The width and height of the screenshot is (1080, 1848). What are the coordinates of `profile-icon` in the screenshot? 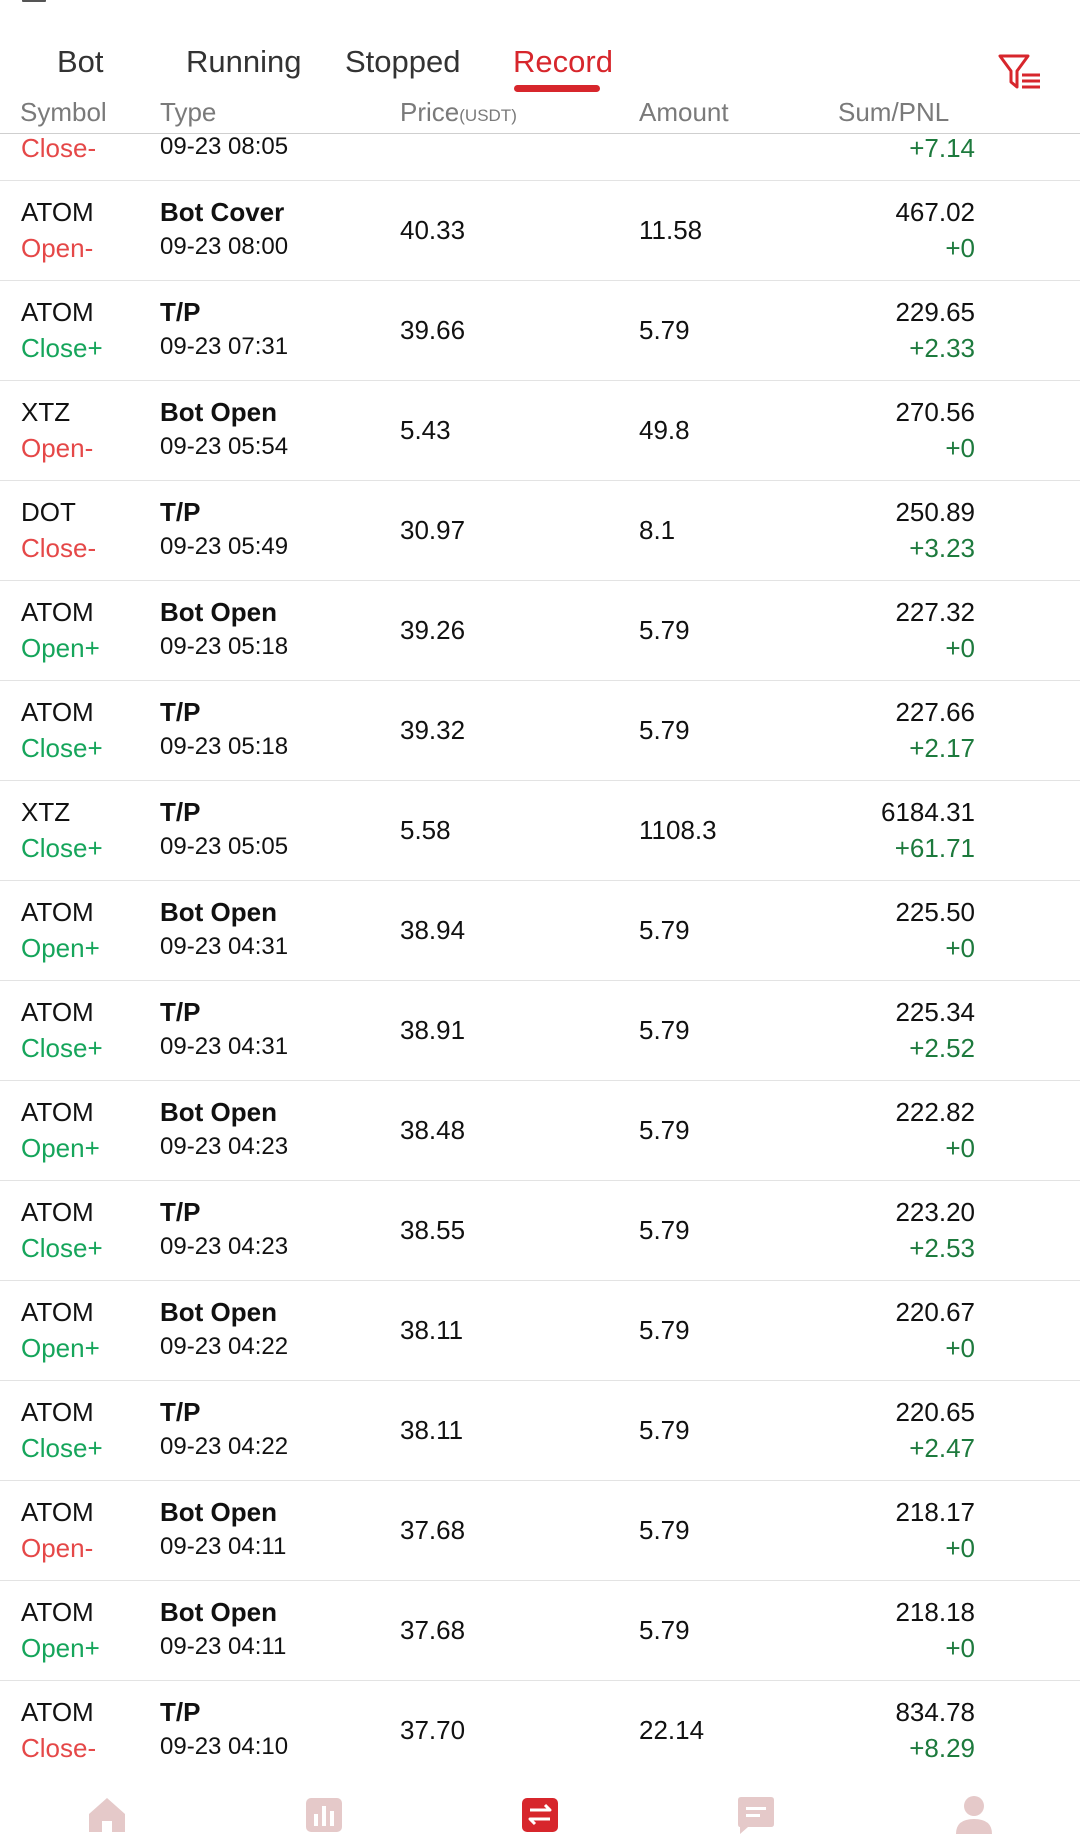 It's located at (974, 1815).